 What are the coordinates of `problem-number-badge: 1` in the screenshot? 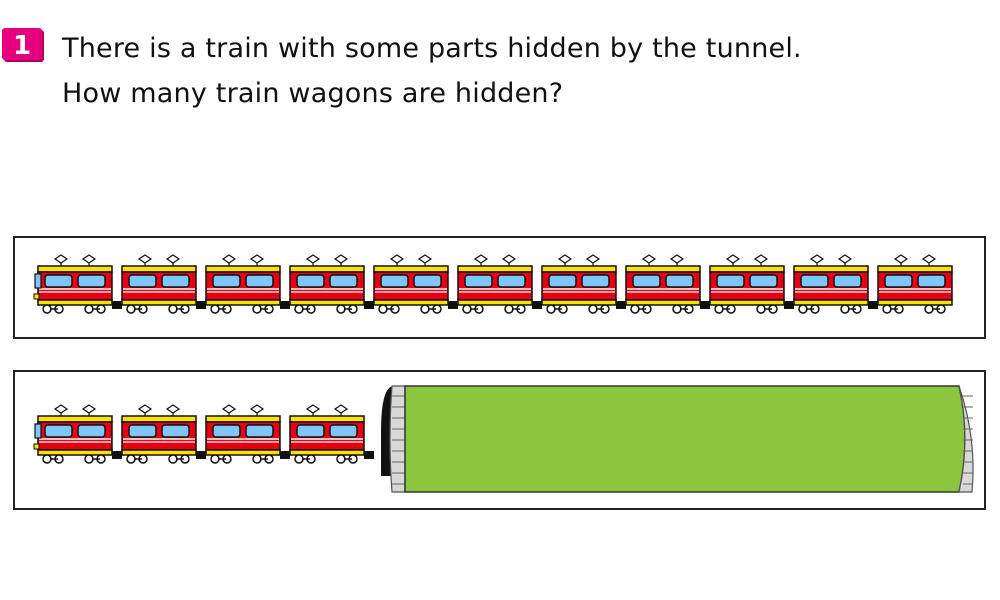 It's located at (24, 46).